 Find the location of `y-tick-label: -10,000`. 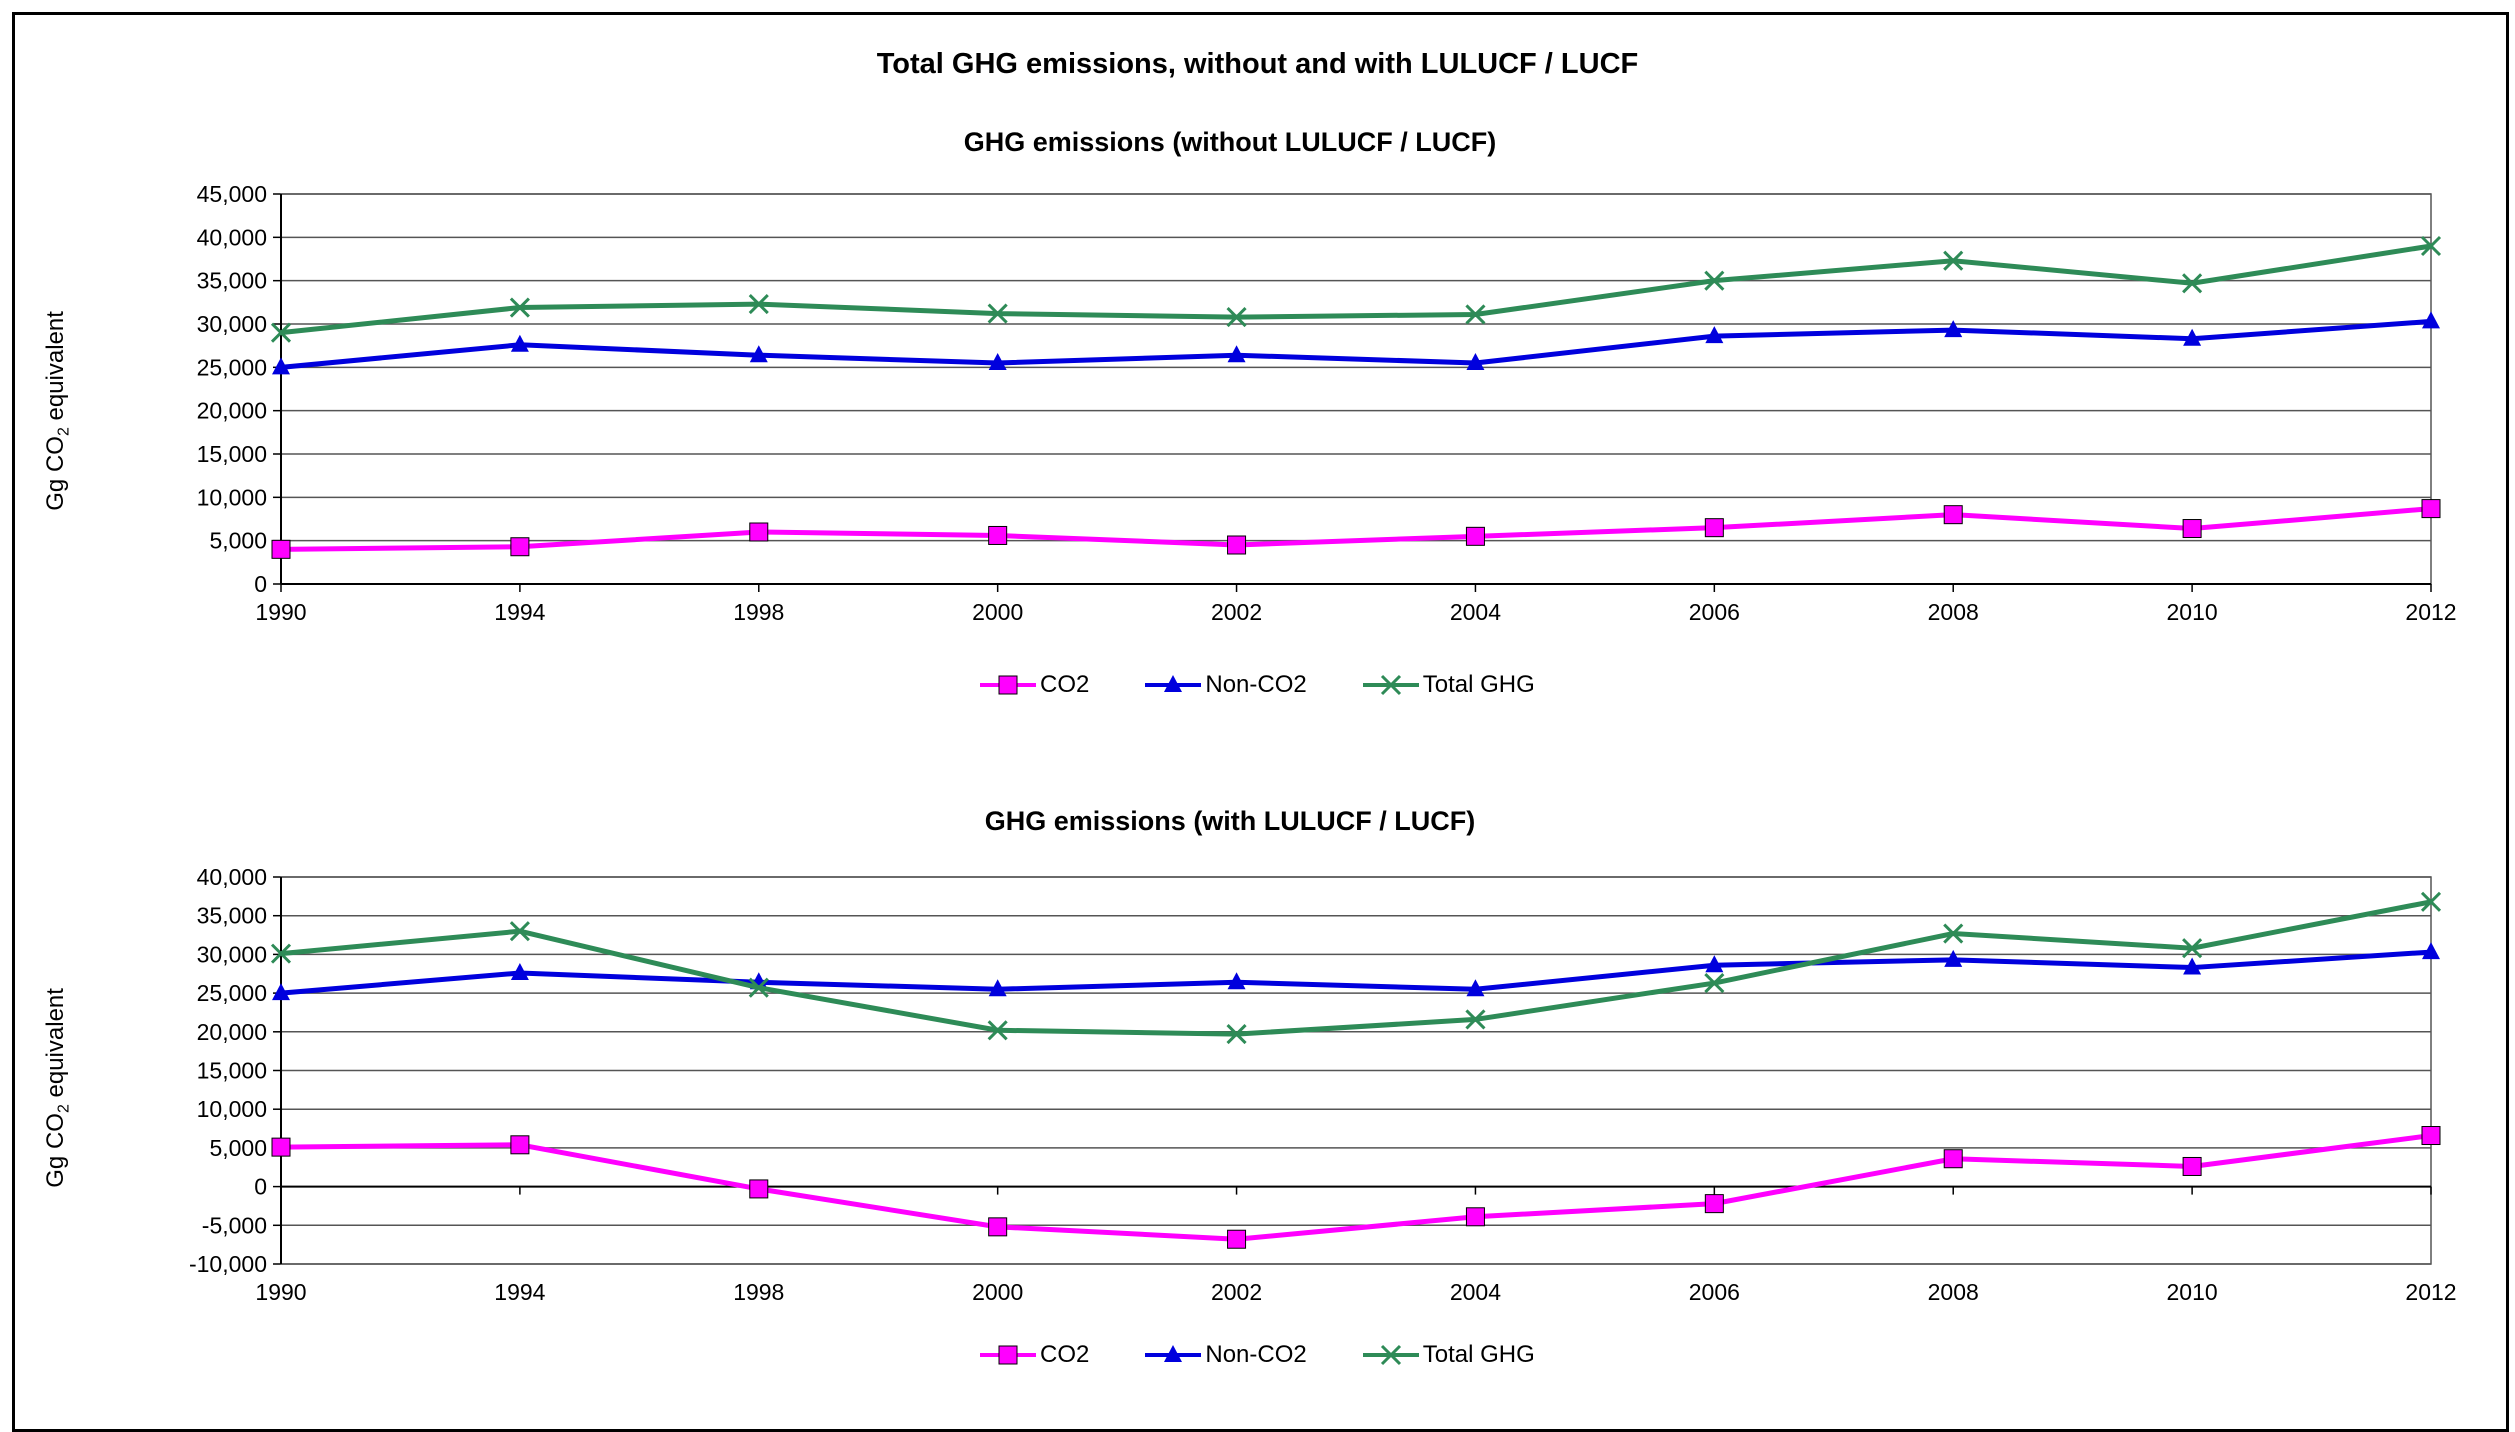

y-tick-label: -10,000 is located at coordinates (228, 1264).